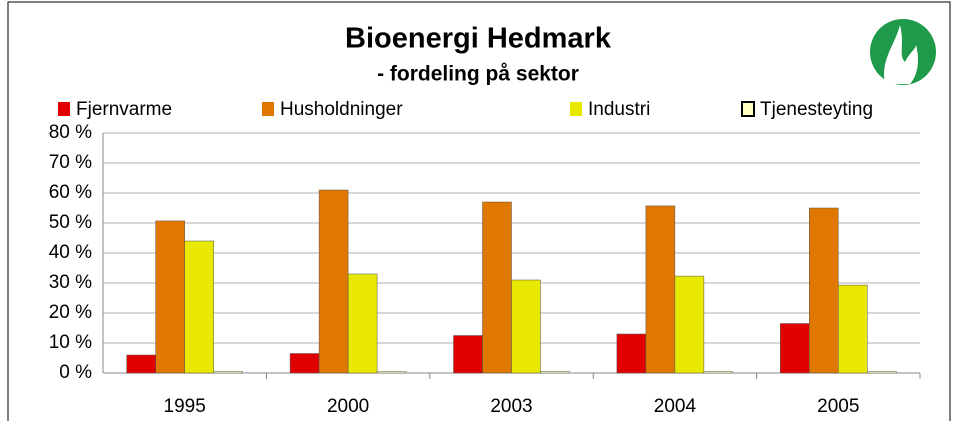 This screenshot has width=959, height=421. What do you see at coordinates (70, 162) in the screenshot?
I see `y-tick-label: 70 %` at bounding box center [70, 162].